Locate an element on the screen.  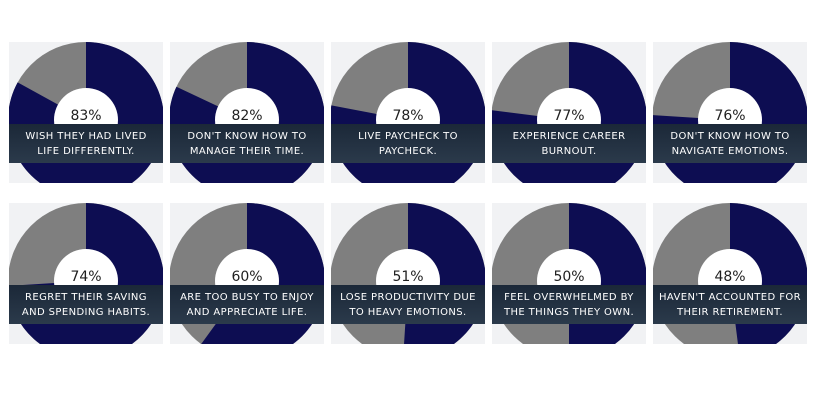
percent-label: 77% is located at coordinates (569, 116).